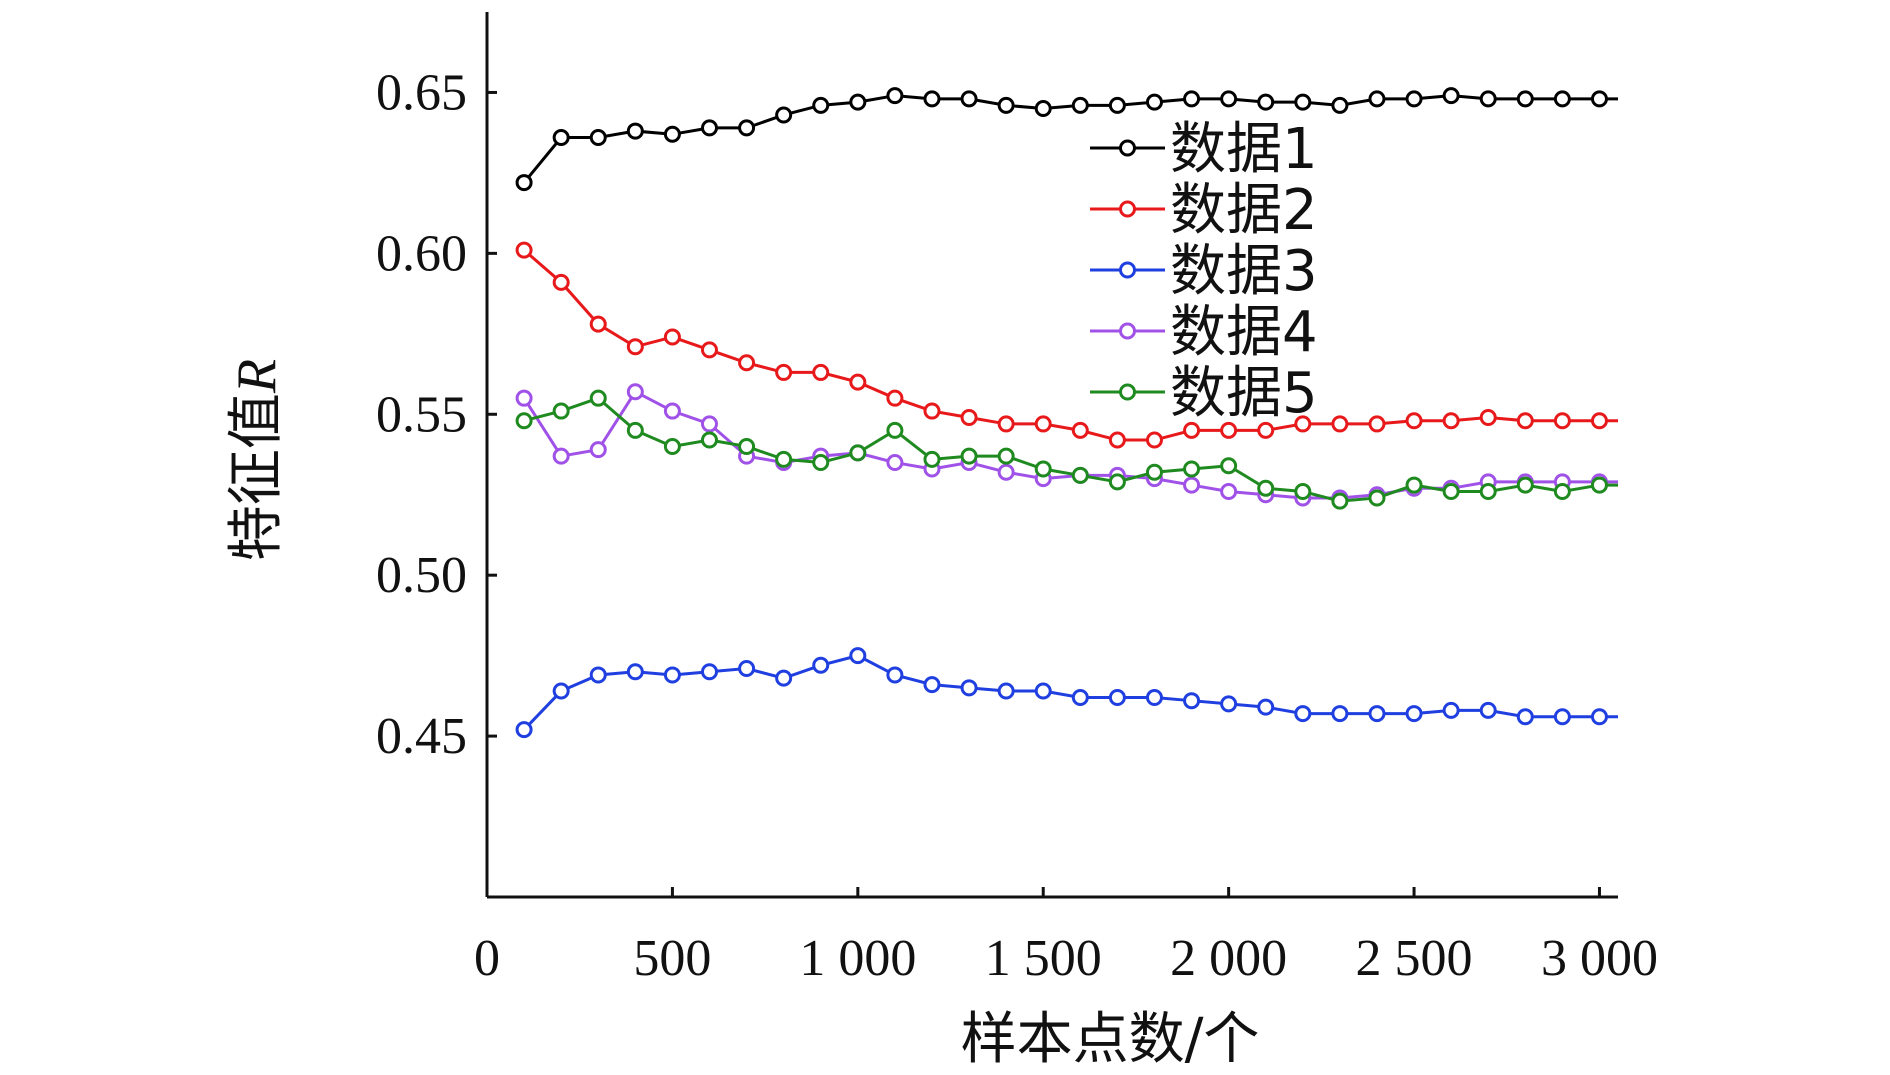  Describe the element at coordinates (1244, 271) in the screenshot. I see `legend-label: 数据3` at that location.